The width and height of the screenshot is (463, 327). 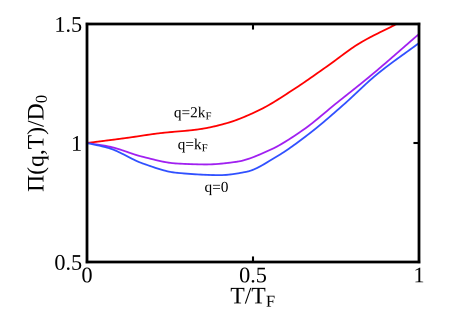 I want to click on y-tick-label: 1.5, so click(x=69, y=24).